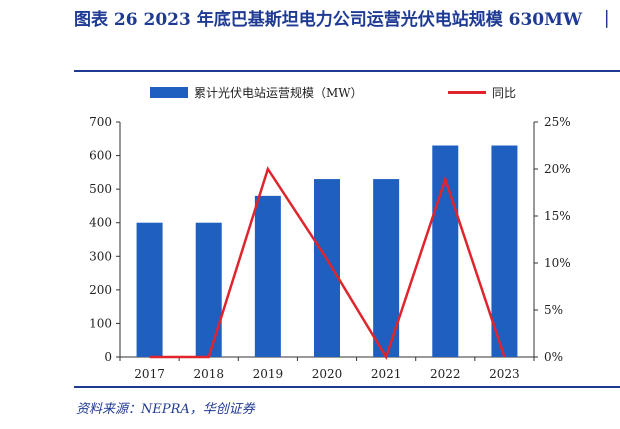 Image resolution: width=620 pixels, height=429 pixels. What do you see at coordinates (445, 374) in the screenshot?
I see `x-tick-label: 2022` at bounding box center [445, 374].